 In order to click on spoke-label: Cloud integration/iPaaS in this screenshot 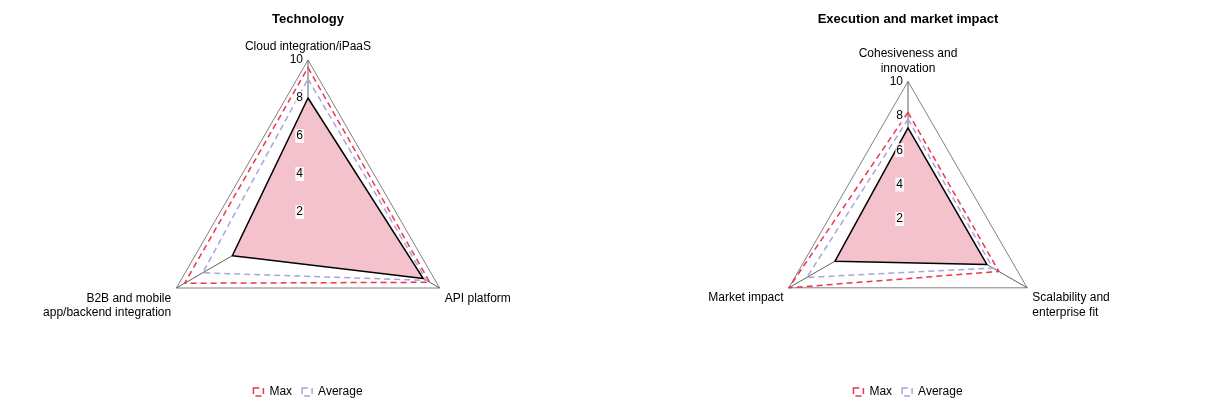, I will do `click(308, 46)`.